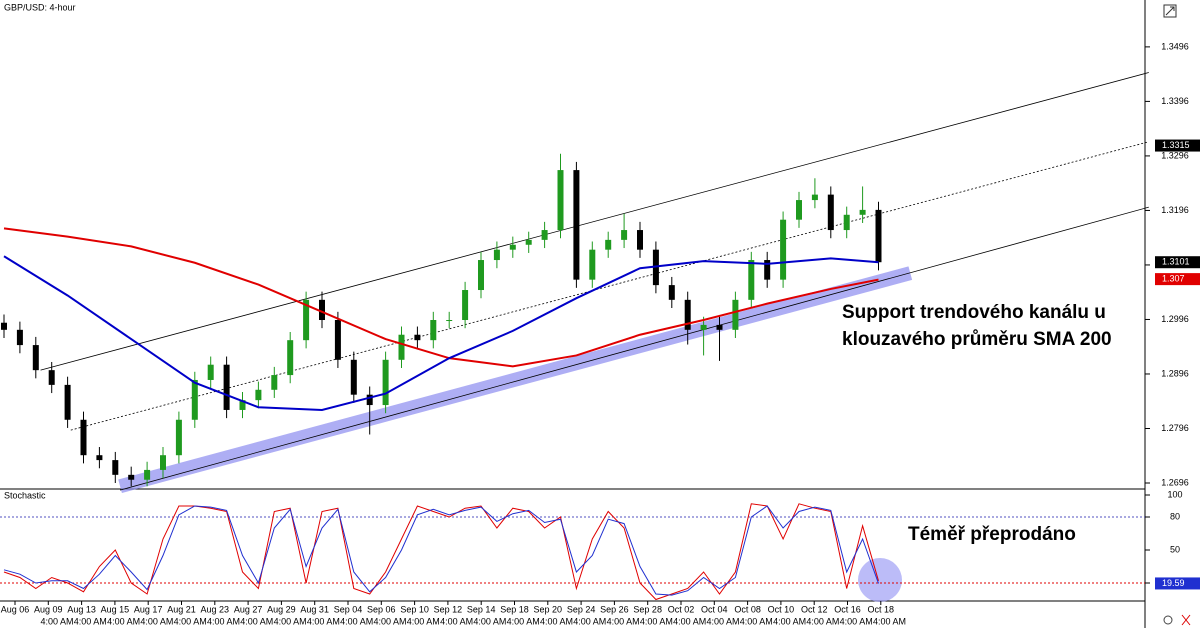  I want to click on annotation: Téměř přeprodáno, so click(992, 534).